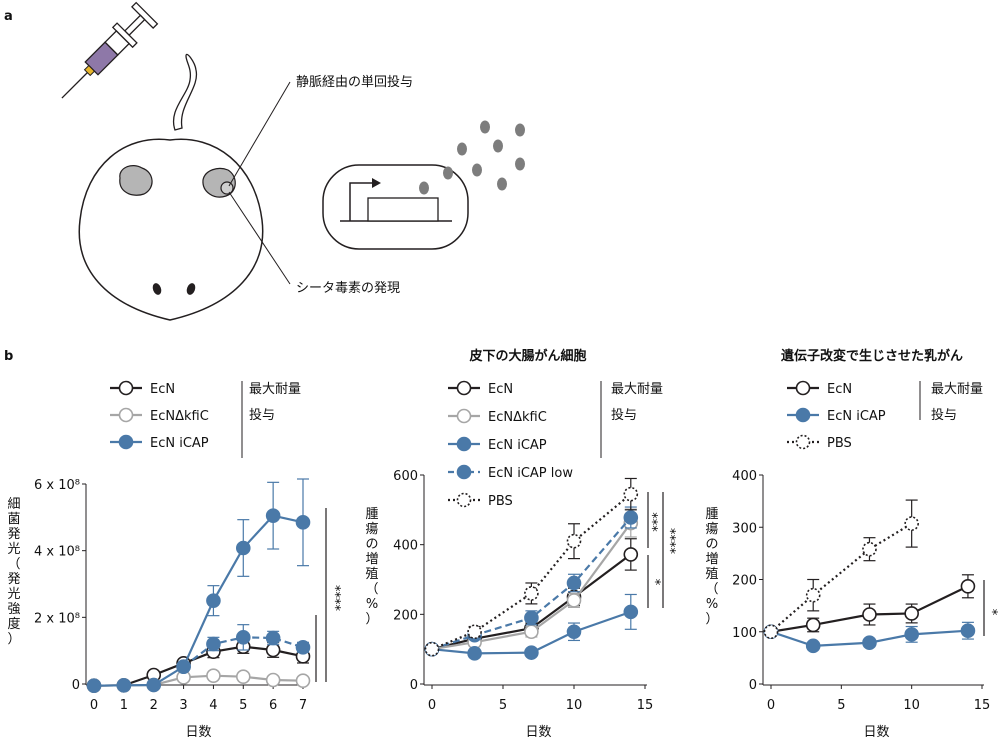 The width and height of the screenshot is (1000, 747). I want to click on x-tick-label: 15, so click(982, 705).